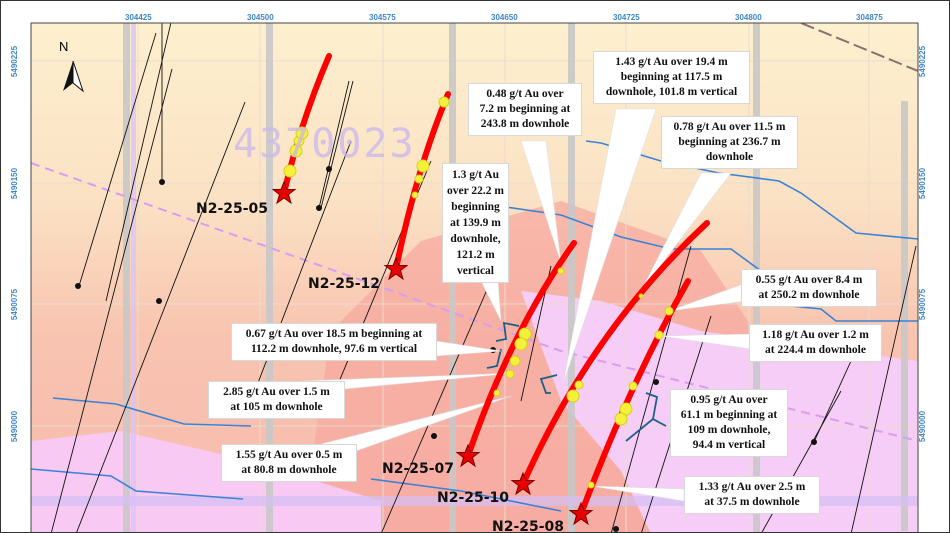 The image size is (950, 533). Describe the element at coordinates (809, 280) in the screenshot. I see `callout-line: 0.55 g/t Au over 8.4 m` at that location.